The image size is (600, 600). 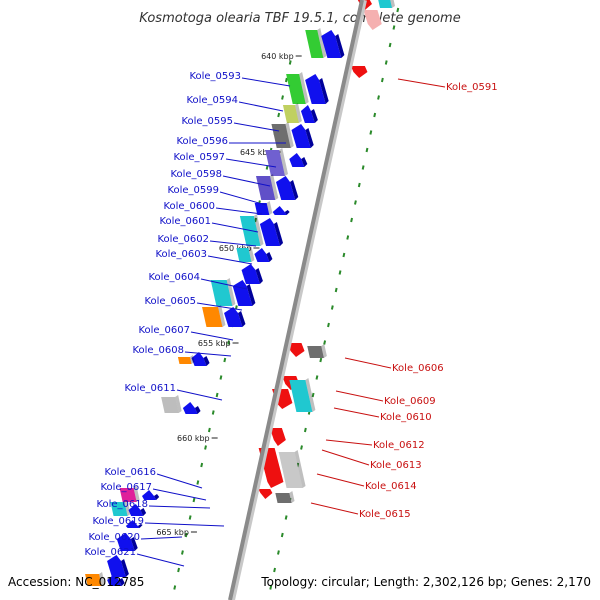 What do you see at coordinates (164, 330) in the screenshot?
I see `gene-label: Kole_0607` at bounding box center [164, 330].